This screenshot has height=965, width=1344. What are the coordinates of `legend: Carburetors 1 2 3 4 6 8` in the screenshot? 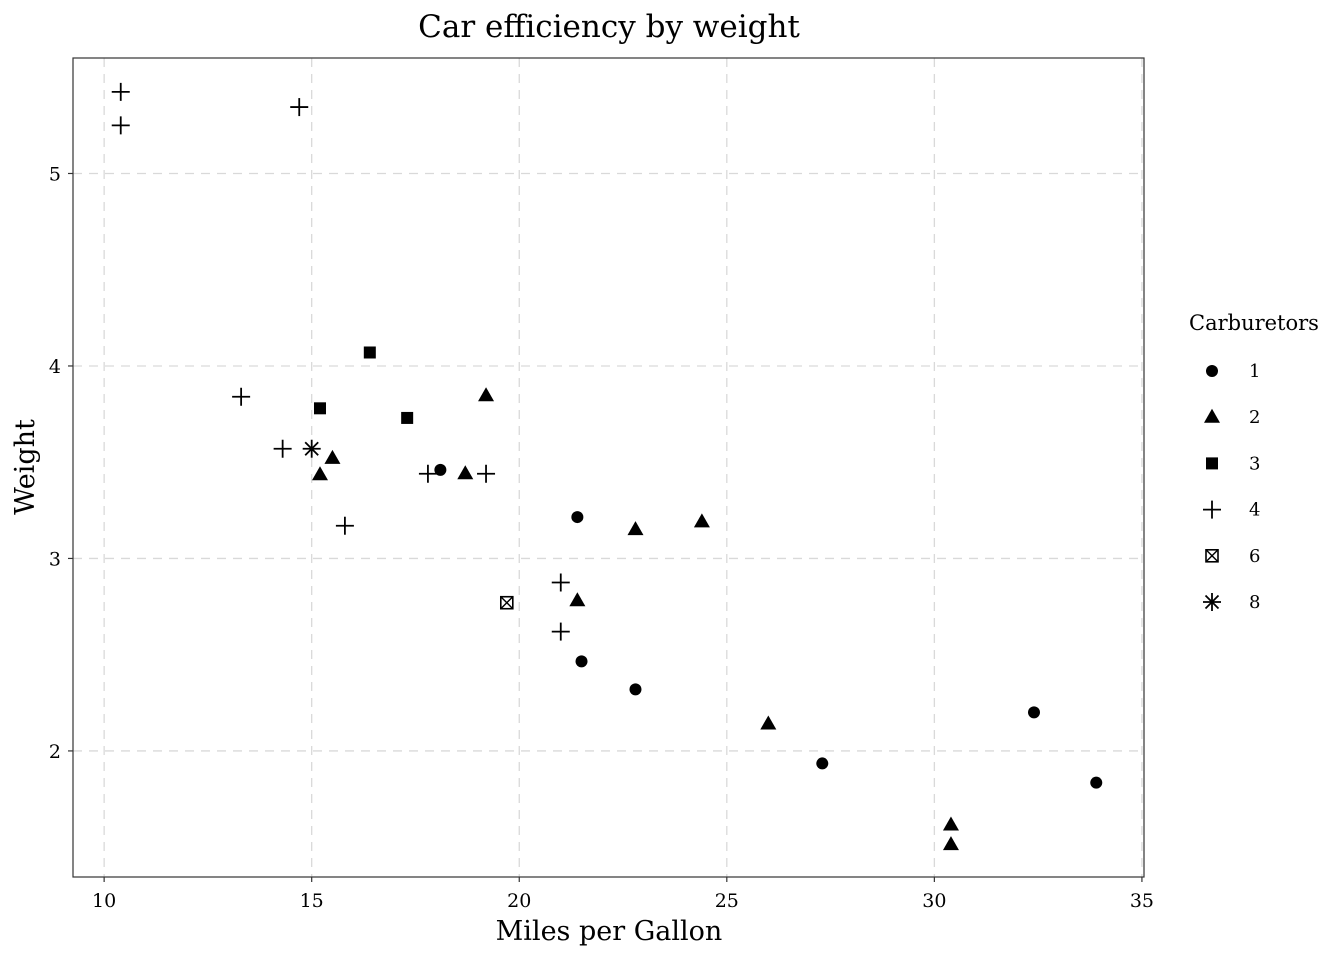 It's located at (1254, 462).